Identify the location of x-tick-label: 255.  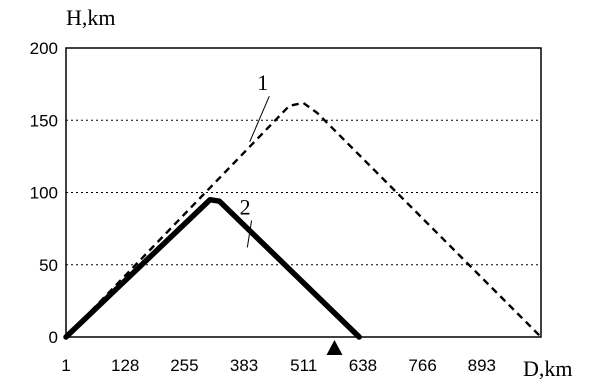
(184, 365).